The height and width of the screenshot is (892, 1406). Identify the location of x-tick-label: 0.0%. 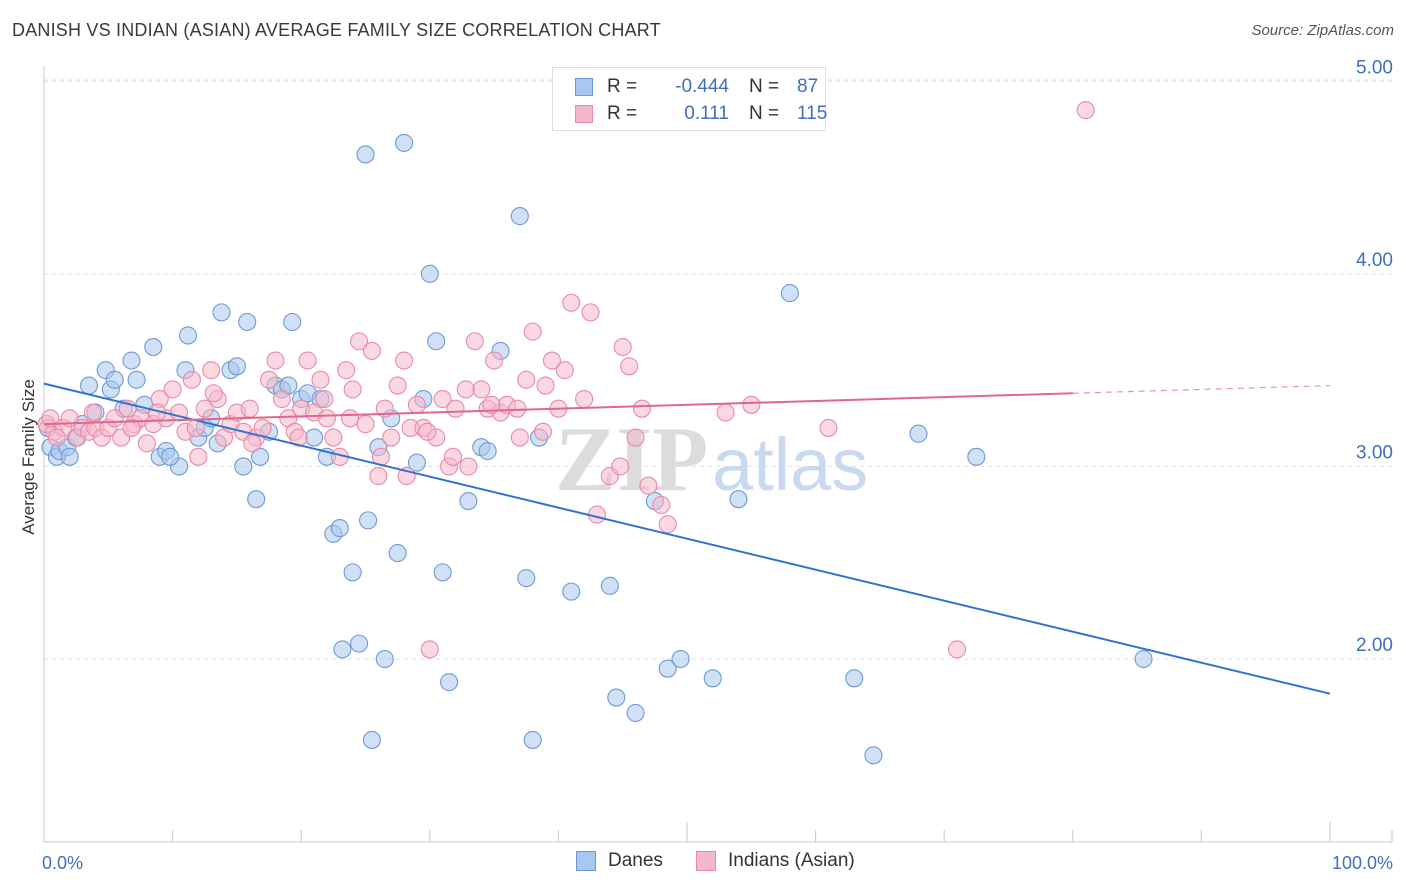
(62, 863).